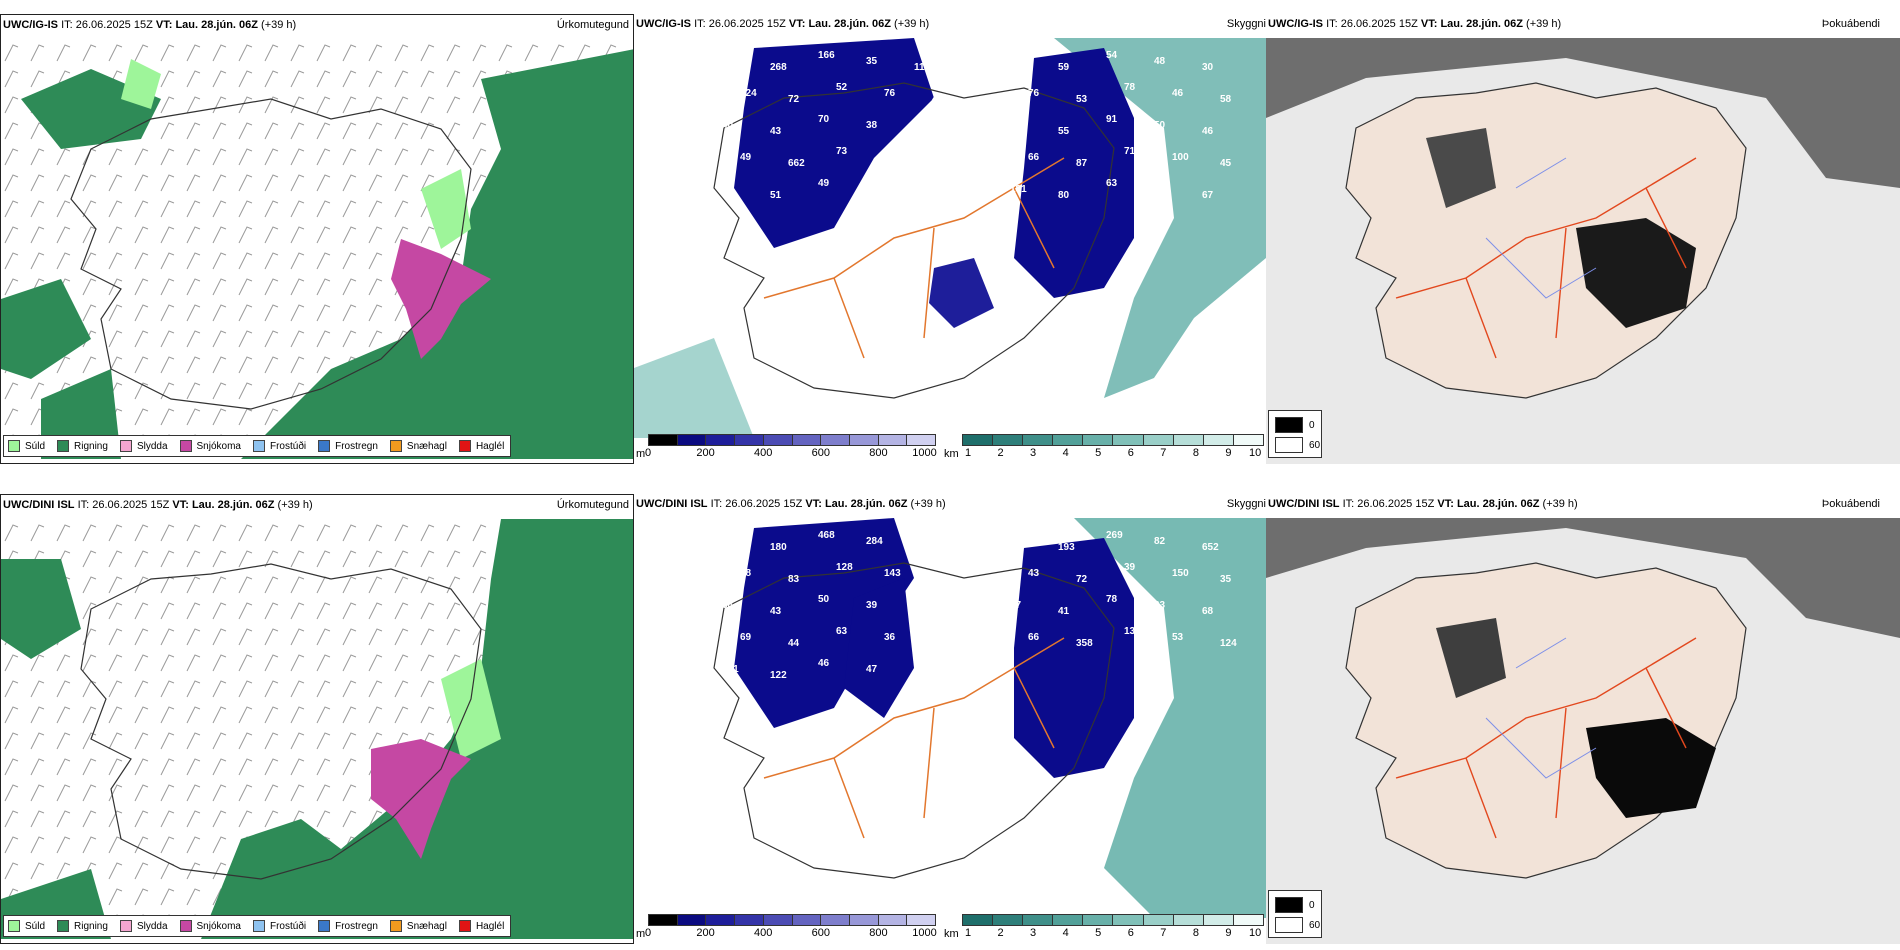  Describe the element at coordinates (1130, 453) in the screenshot. I see `colorbar-tick: 6` at that location.